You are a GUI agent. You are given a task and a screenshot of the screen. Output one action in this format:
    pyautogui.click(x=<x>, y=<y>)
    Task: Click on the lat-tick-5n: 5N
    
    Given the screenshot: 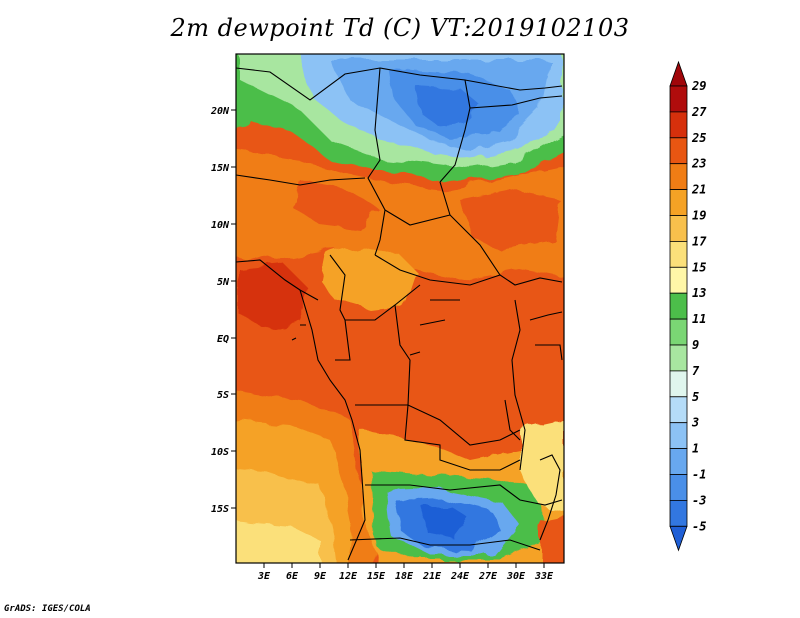 What is the action you would take?
    pyautogui.click(x=226, y=282)
    